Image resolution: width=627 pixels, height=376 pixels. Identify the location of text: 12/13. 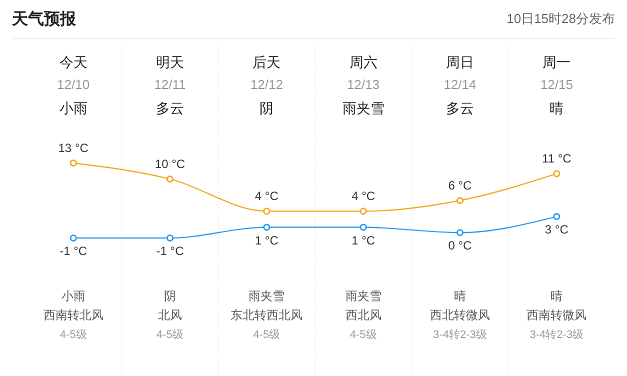
(363, 84).